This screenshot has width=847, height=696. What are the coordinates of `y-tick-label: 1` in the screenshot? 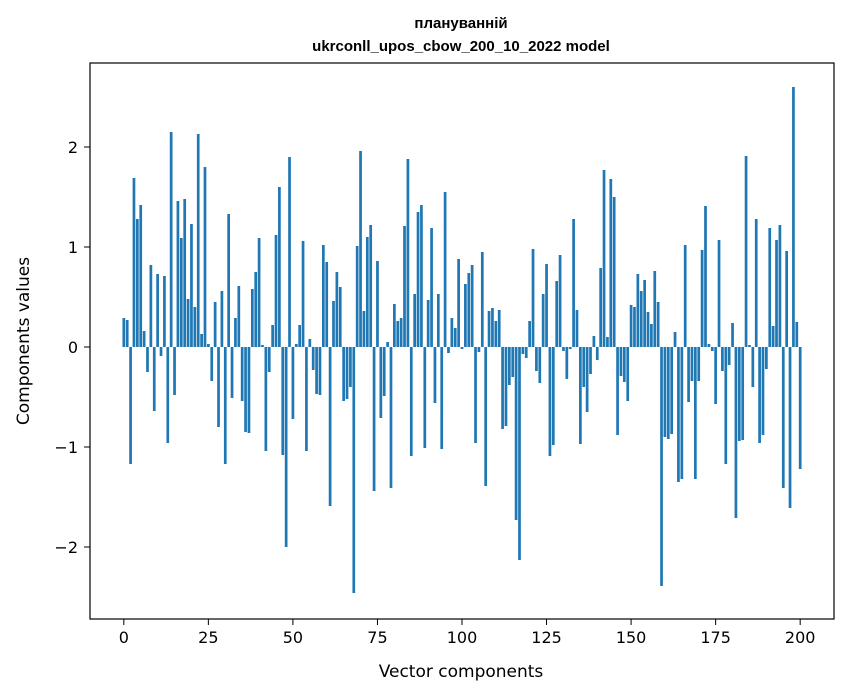 It's located at (73, 247).